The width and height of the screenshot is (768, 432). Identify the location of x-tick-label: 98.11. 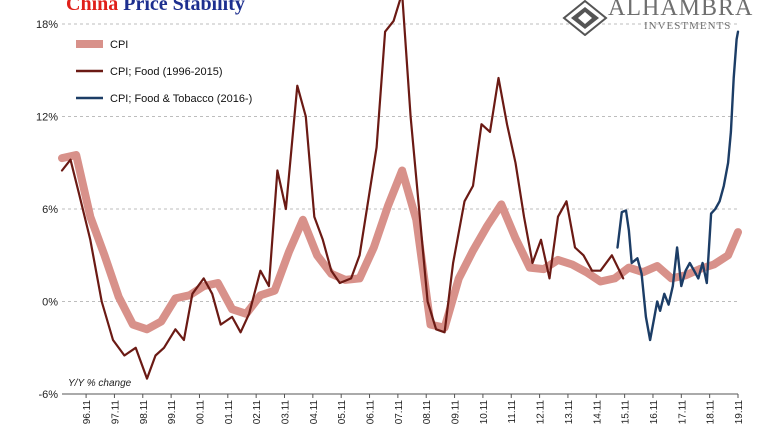
(144, 412).